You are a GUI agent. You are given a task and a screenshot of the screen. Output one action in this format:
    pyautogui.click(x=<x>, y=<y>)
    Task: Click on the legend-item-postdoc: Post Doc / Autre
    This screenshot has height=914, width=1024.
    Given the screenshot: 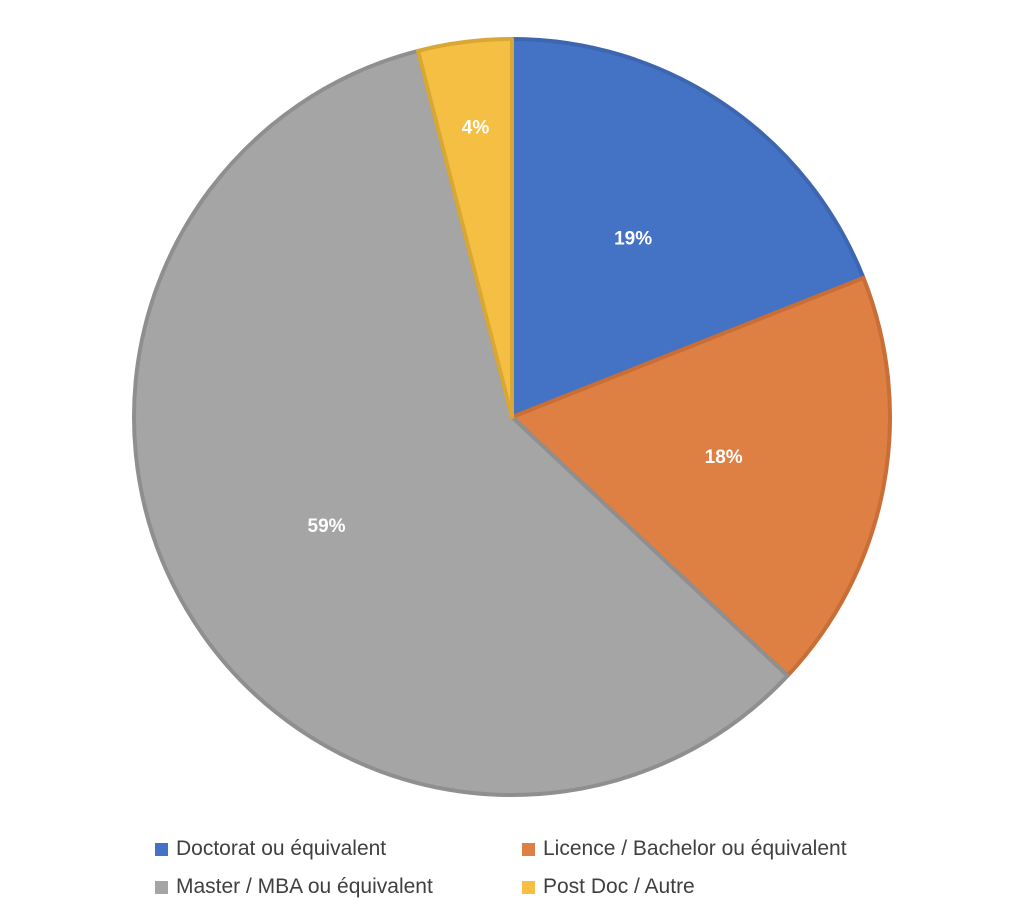 What is the action you would take?
    pyautogui.click(x=608, y=887)
    